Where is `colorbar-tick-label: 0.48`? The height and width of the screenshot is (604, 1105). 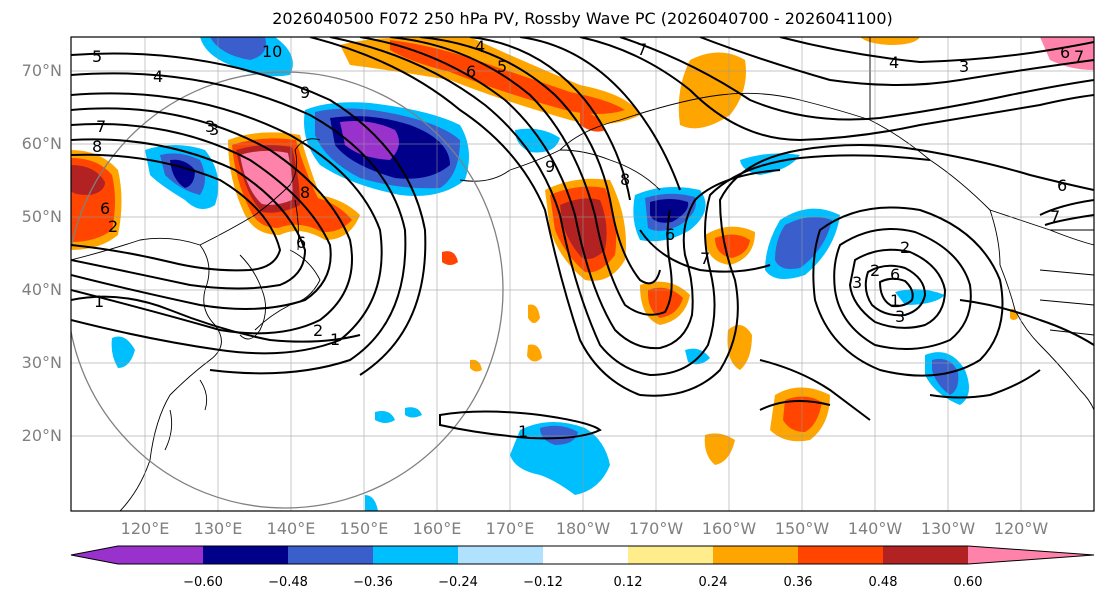 colorbar-tick-label: 0.48 is located at coordinates (883, 582).